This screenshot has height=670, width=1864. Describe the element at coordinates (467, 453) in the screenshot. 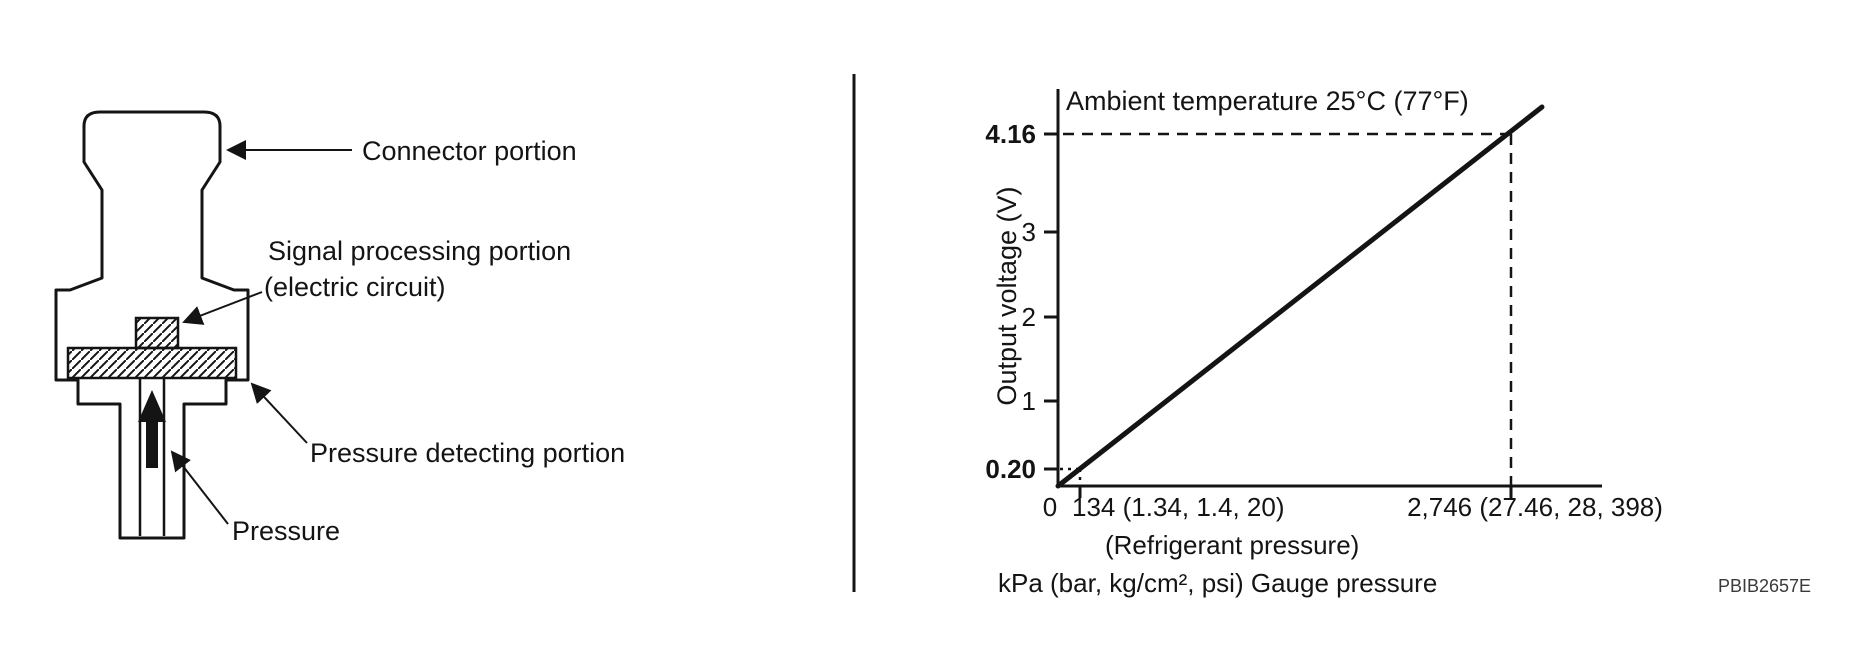

I see `label-pressure-detecting-portion: Pressure detecting portion` at that location.